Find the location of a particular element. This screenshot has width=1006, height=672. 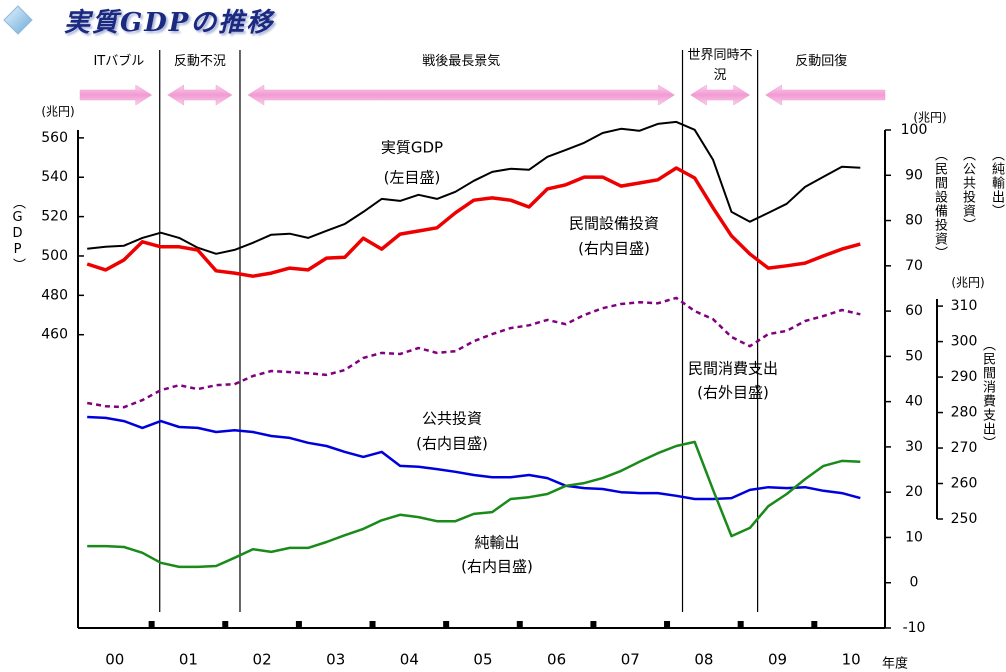

chart-title: 実質GDPの推移 is located at coordinates (169, 23).